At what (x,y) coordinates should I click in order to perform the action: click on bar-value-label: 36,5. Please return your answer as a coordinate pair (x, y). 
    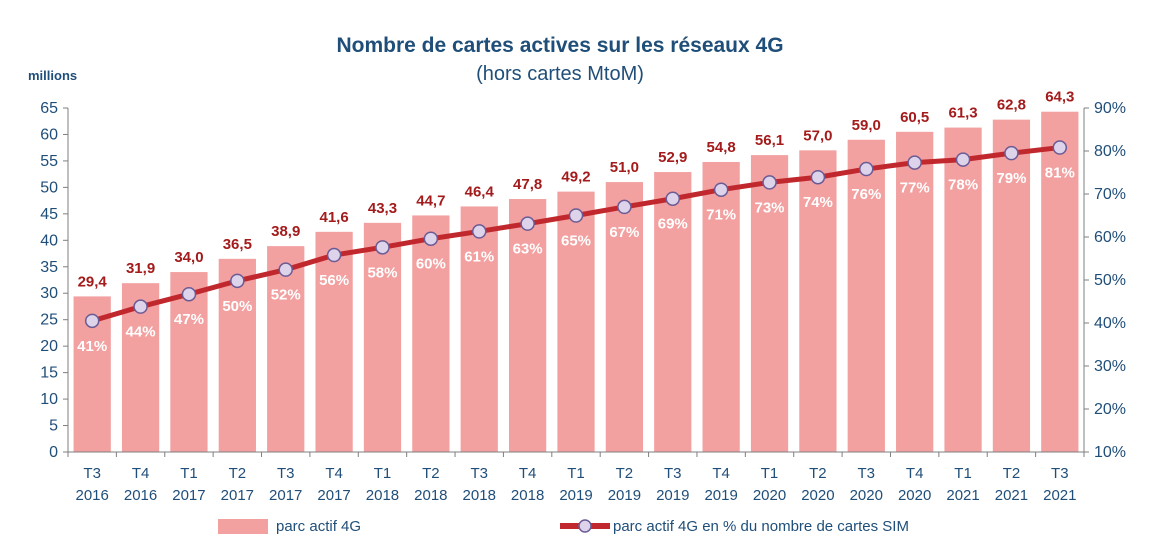
    Looking at the image, I should click on (237, 244).